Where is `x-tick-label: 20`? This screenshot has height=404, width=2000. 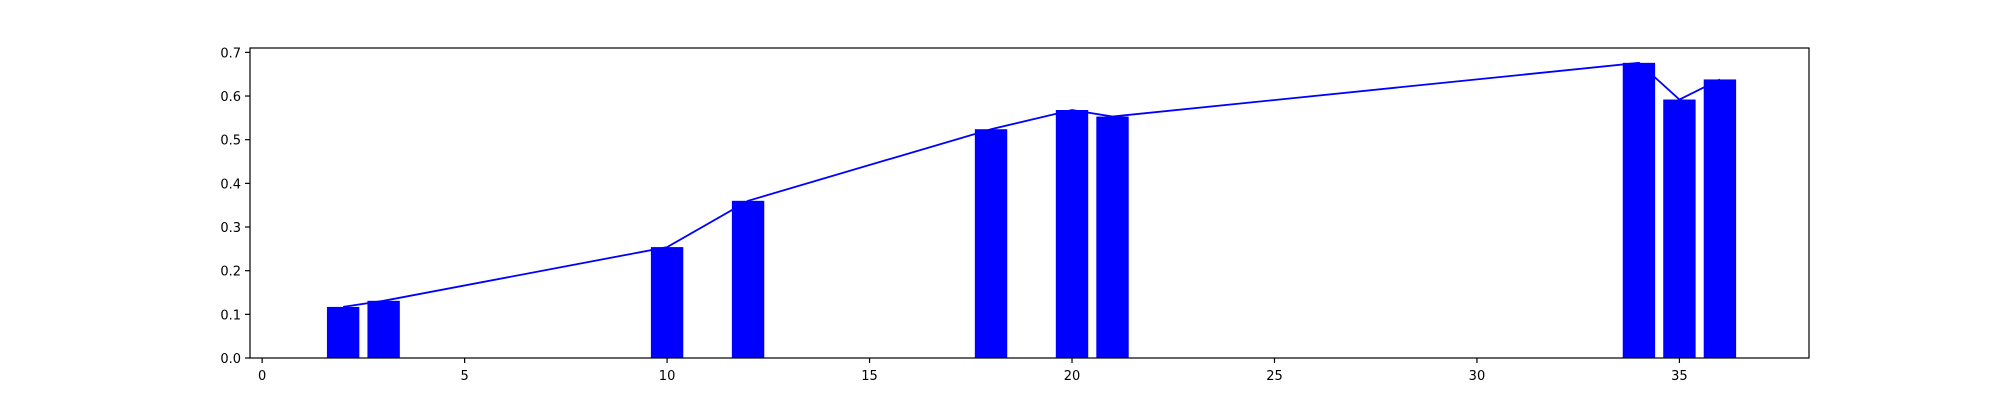 x-tick-label: 20 is located at coordinates (1072, 376).